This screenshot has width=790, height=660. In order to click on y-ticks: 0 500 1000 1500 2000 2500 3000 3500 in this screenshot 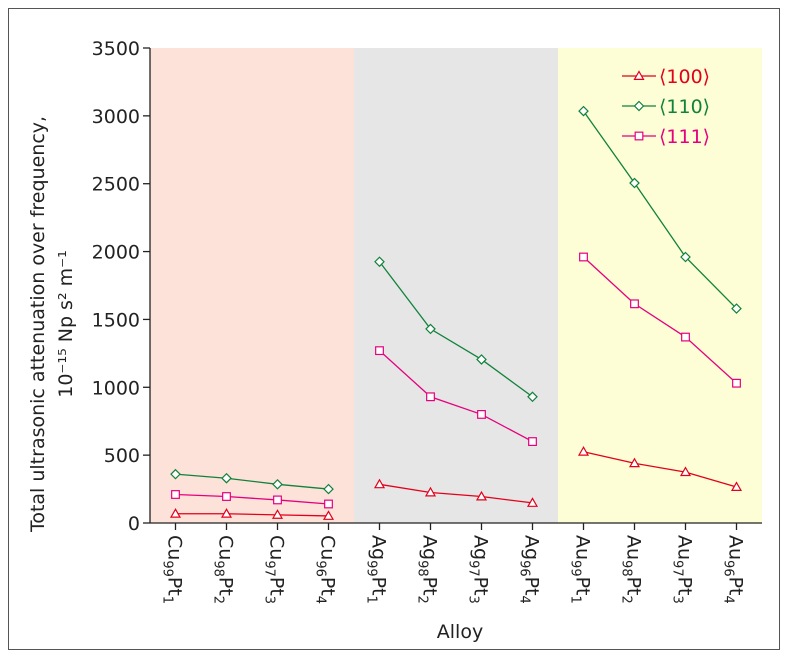, I will do `click(121, 286)`.